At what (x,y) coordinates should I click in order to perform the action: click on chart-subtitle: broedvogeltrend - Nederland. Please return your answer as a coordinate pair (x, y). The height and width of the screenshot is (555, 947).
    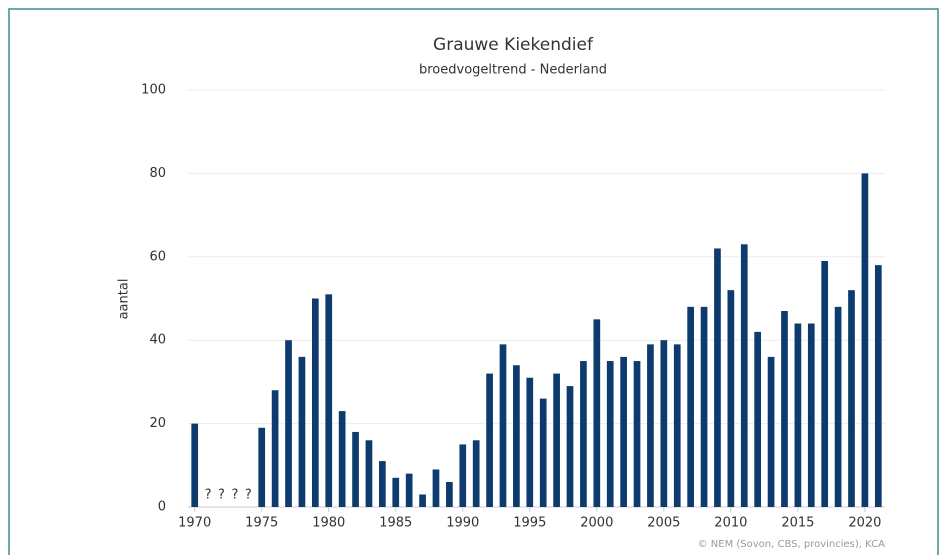
    Looking at the image, I should click on (513, 70).